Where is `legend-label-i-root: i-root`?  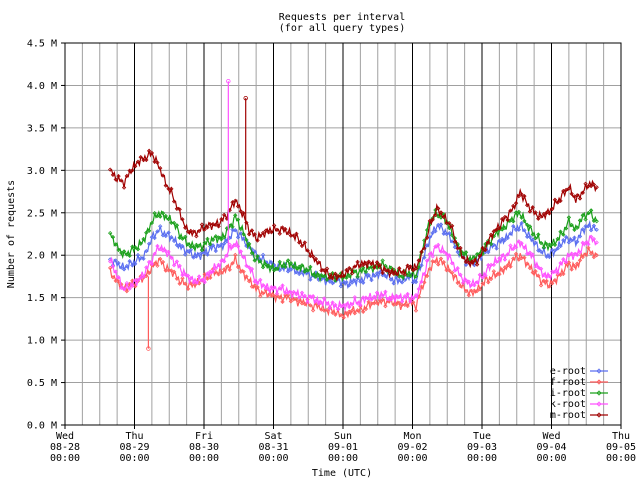
legend-label-i-root: i-root is located at coordinates (568, 393).